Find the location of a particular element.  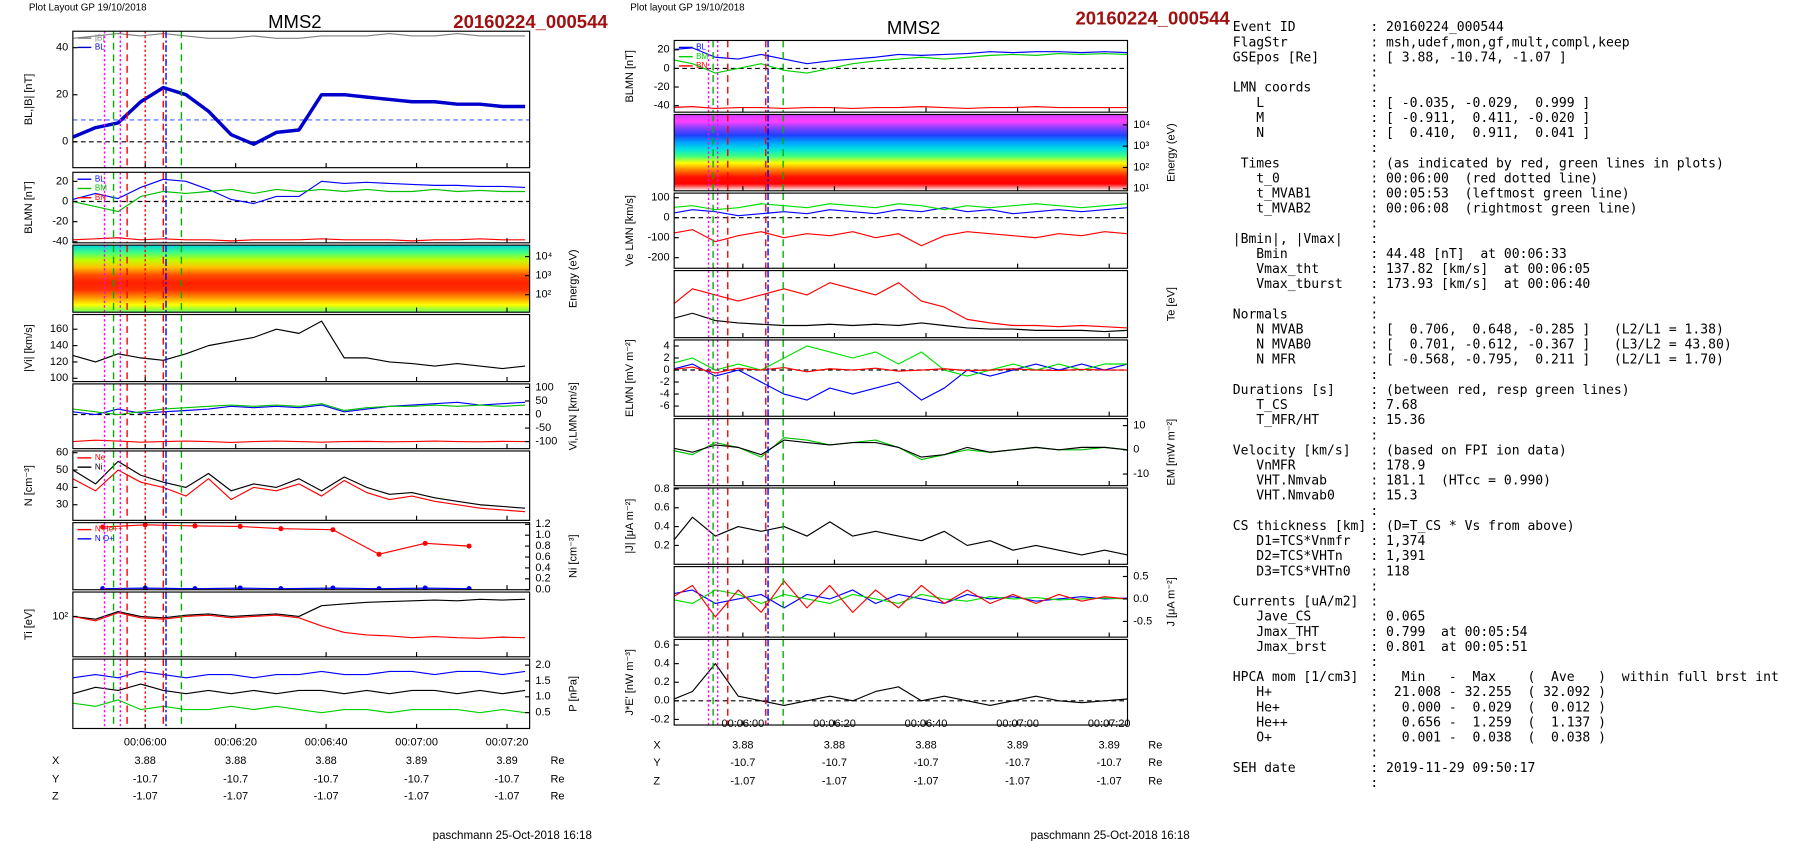

summary-label: D1=TCS*Vnmfr is located at coordinates (1292, 541).